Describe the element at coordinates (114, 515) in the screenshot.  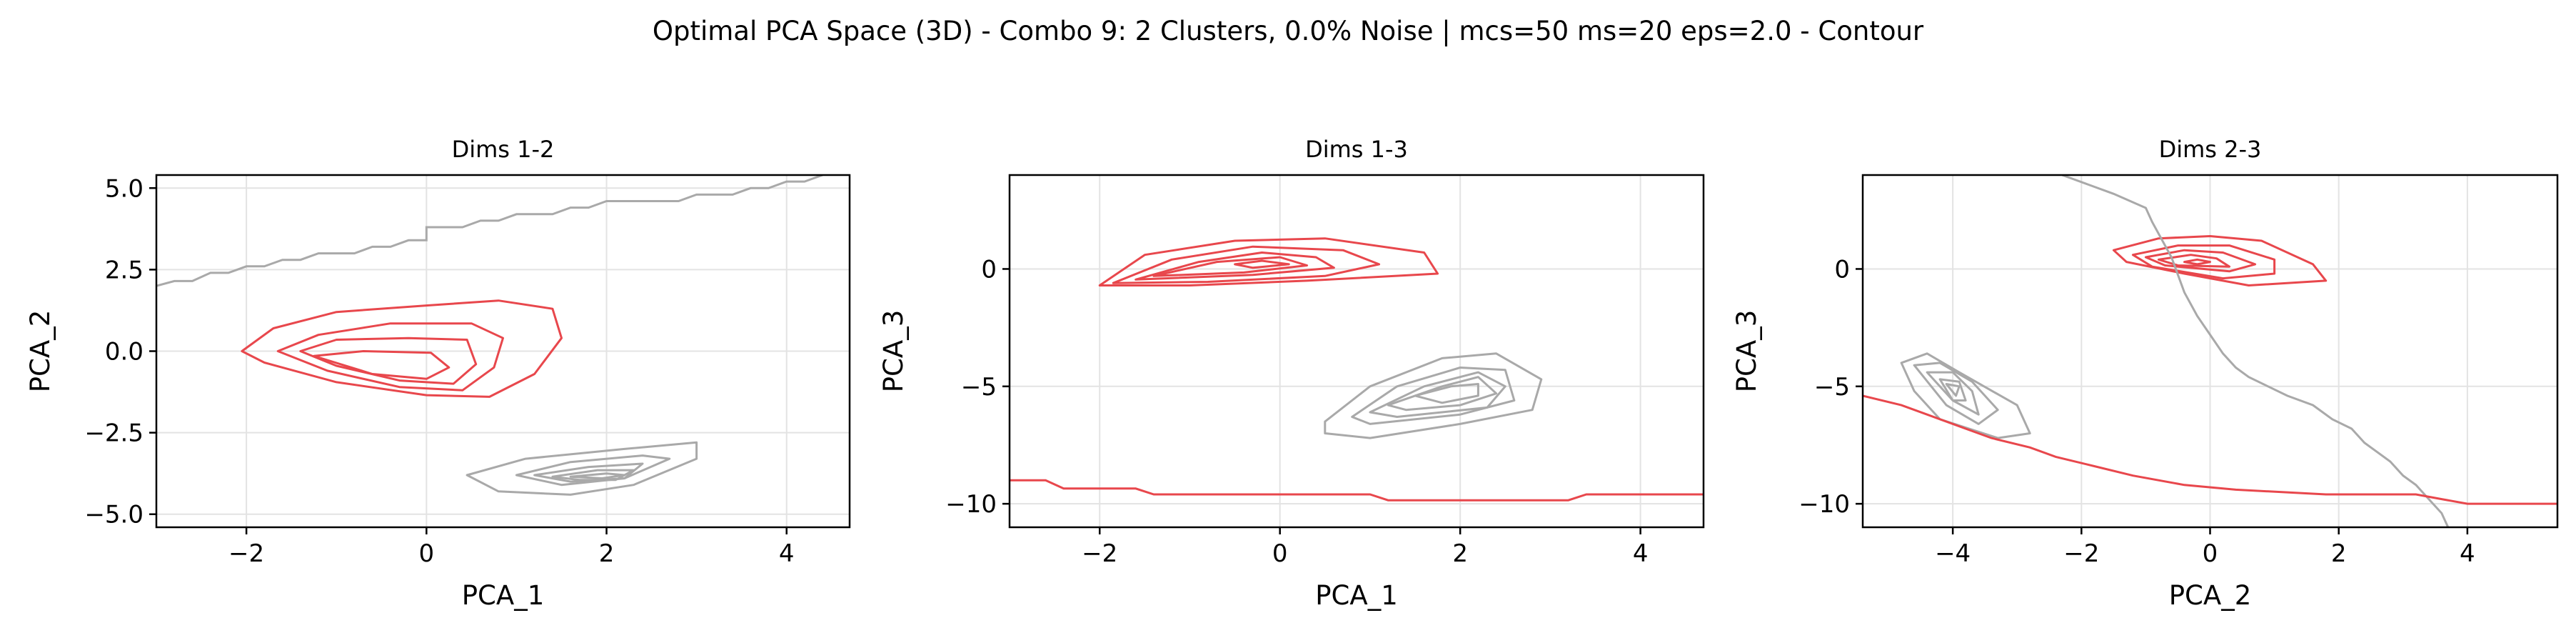
I see `y-tick-label: −5.0` at that location.